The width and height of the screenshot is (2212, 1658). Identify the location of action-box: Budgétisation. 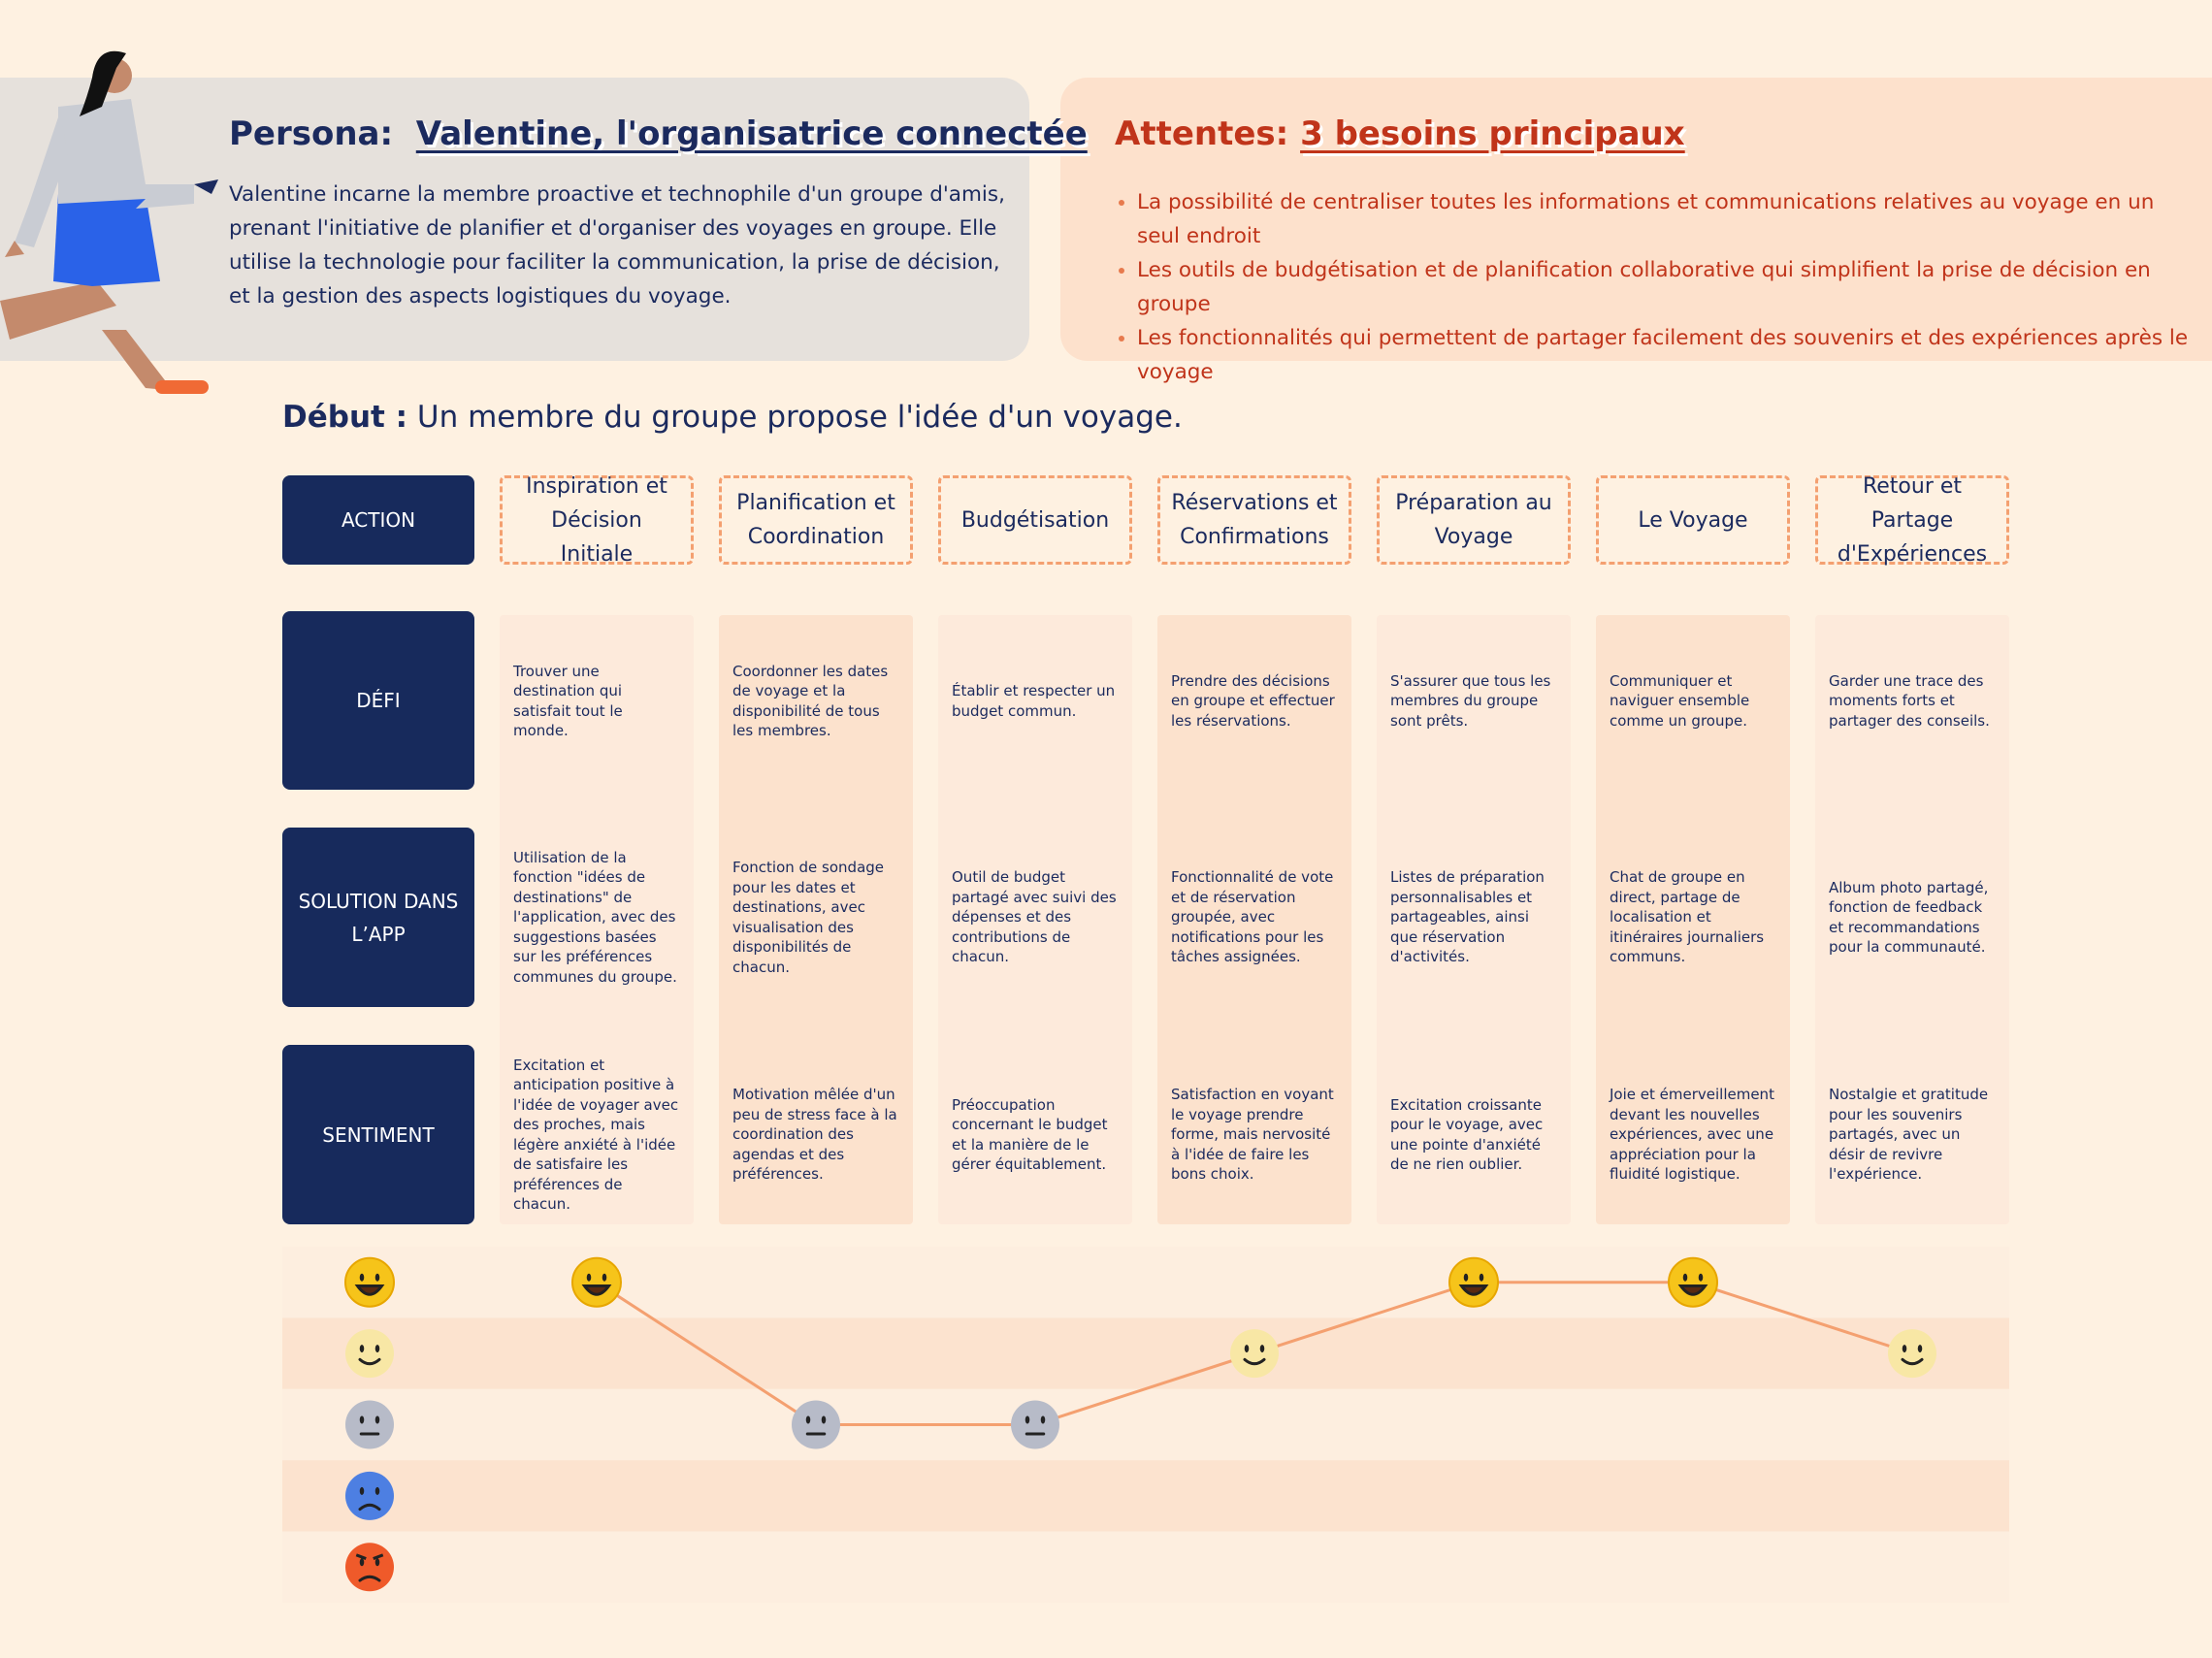
(1035, 520).